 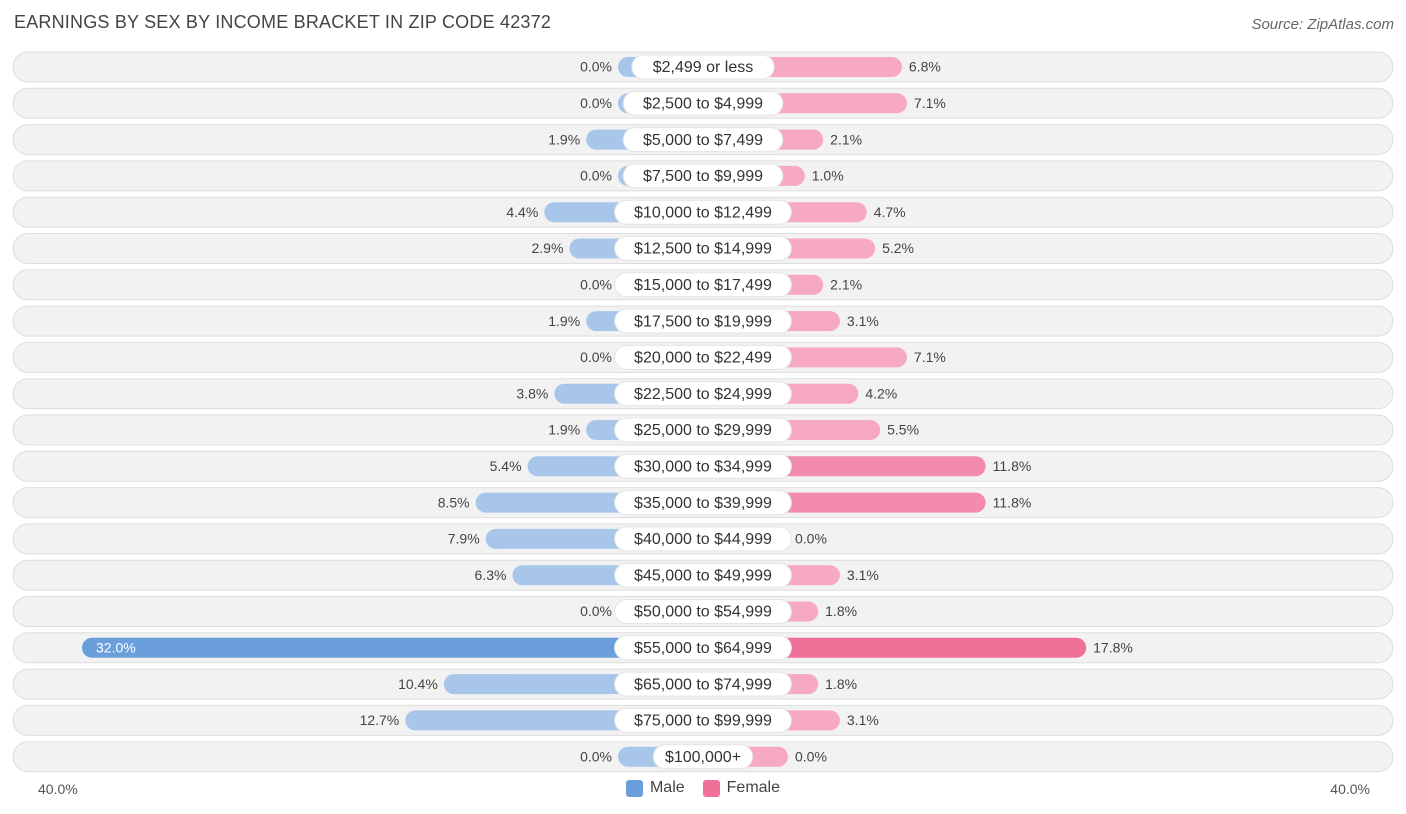 I want to click on category-label: $10,000 to $12,499, so click(x=703, y=212).